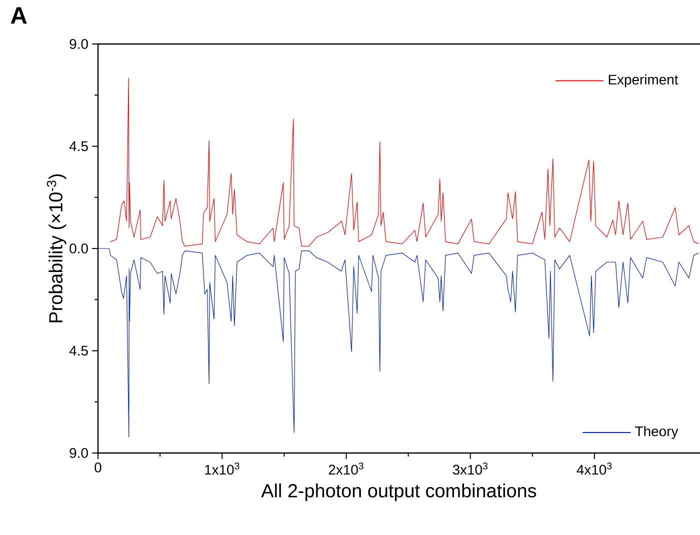 This screenshot has width=700, height=535. I want to click on x-axis-title: All 2-photon output combinations, so click(398, 493).